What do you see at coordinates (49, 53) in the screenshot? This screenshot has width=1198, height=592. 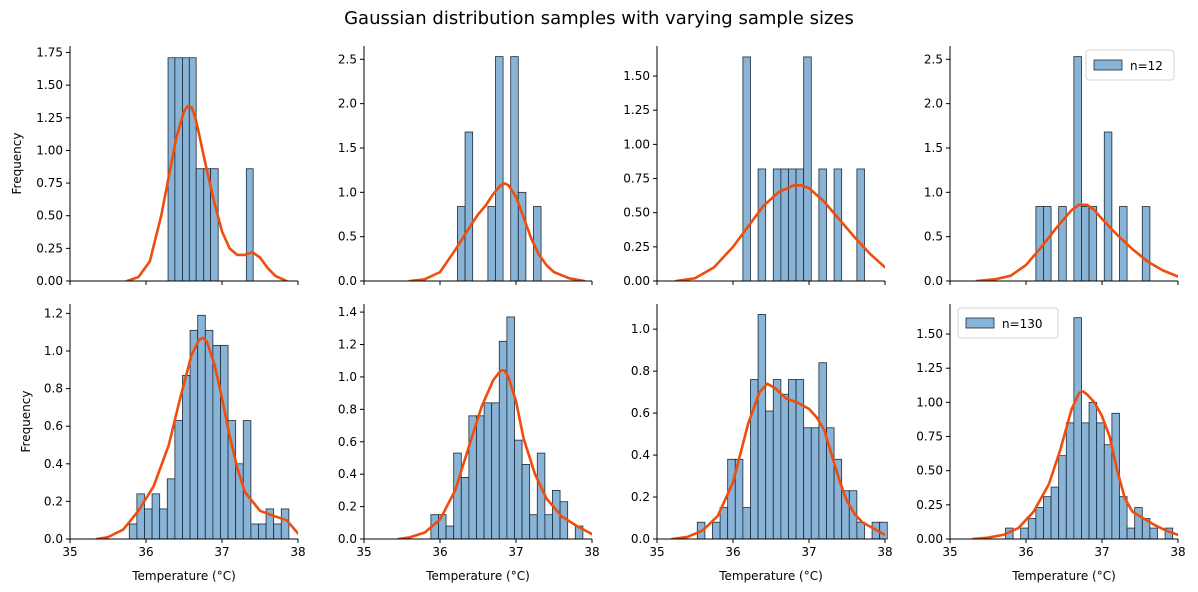 I see `y-tick-label: 1.75` at bounding box center [49, 53].